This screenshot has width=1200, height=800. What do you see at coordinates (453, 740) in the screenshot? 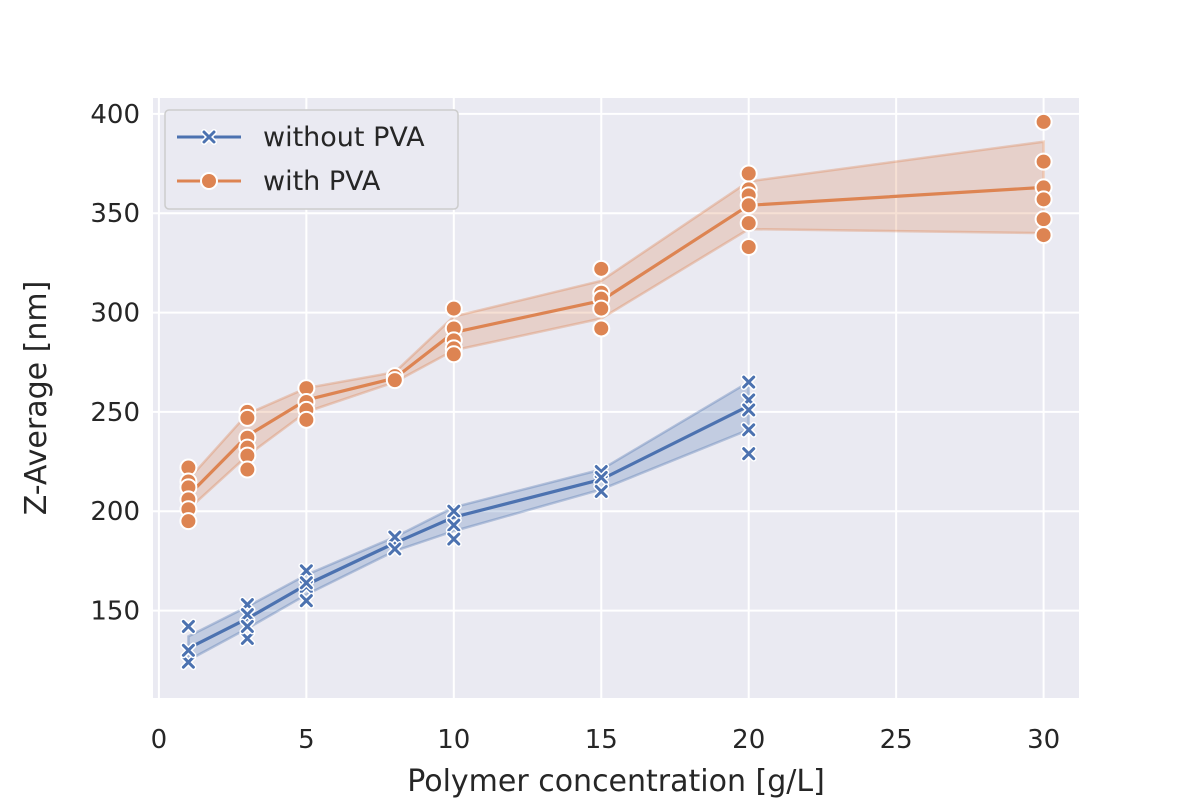
I see `x-tick-label: 10` at bounding box center [453, 740].